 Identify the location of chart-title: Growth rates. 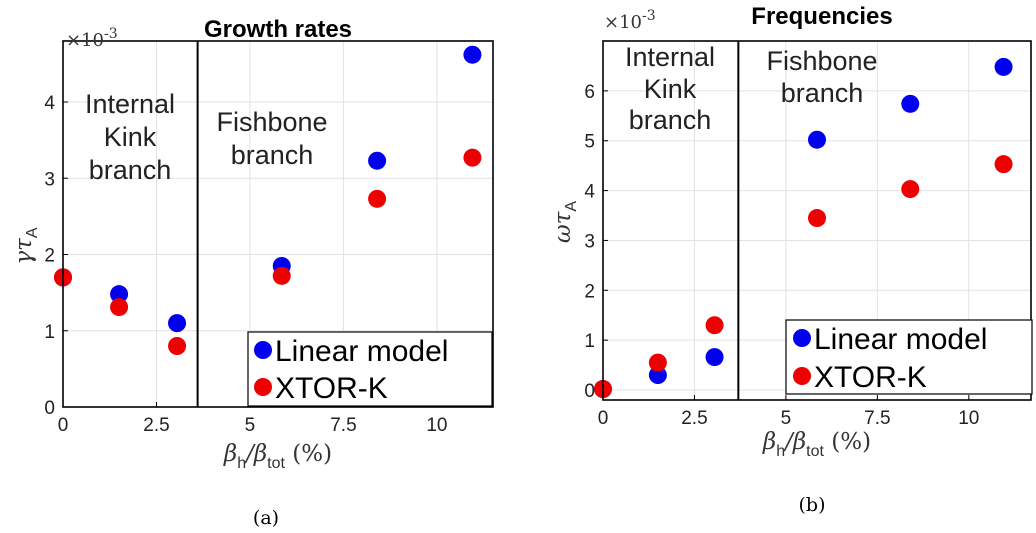
(278, 29).